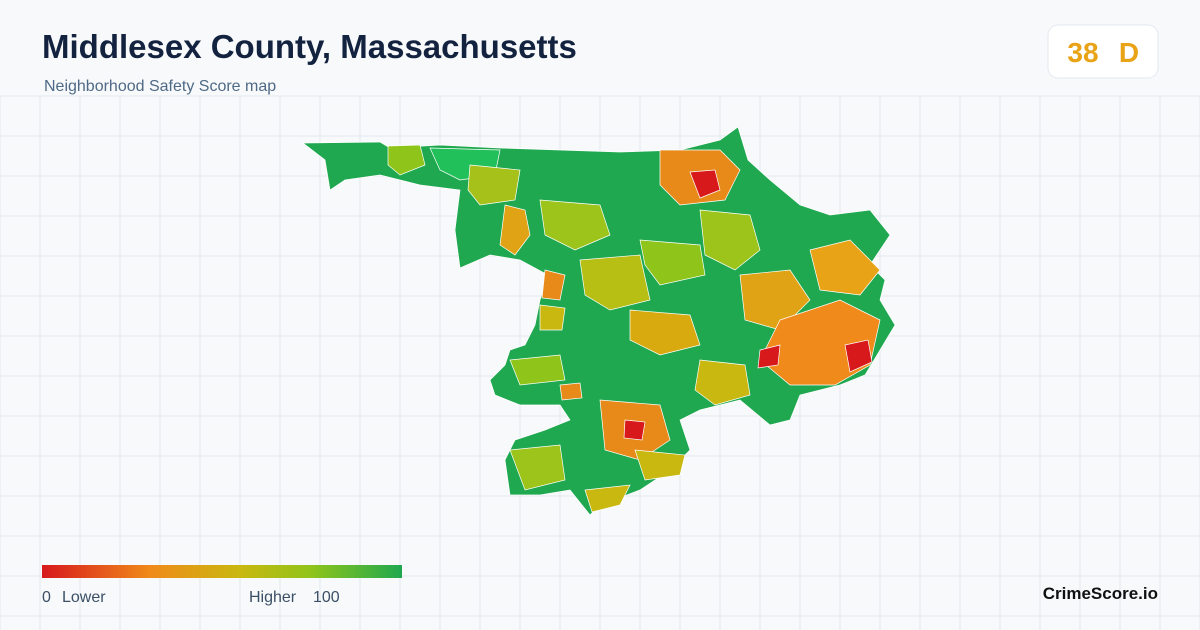 The image size is (1200, 630). I want to click on badge-box, so click(1103, 51).